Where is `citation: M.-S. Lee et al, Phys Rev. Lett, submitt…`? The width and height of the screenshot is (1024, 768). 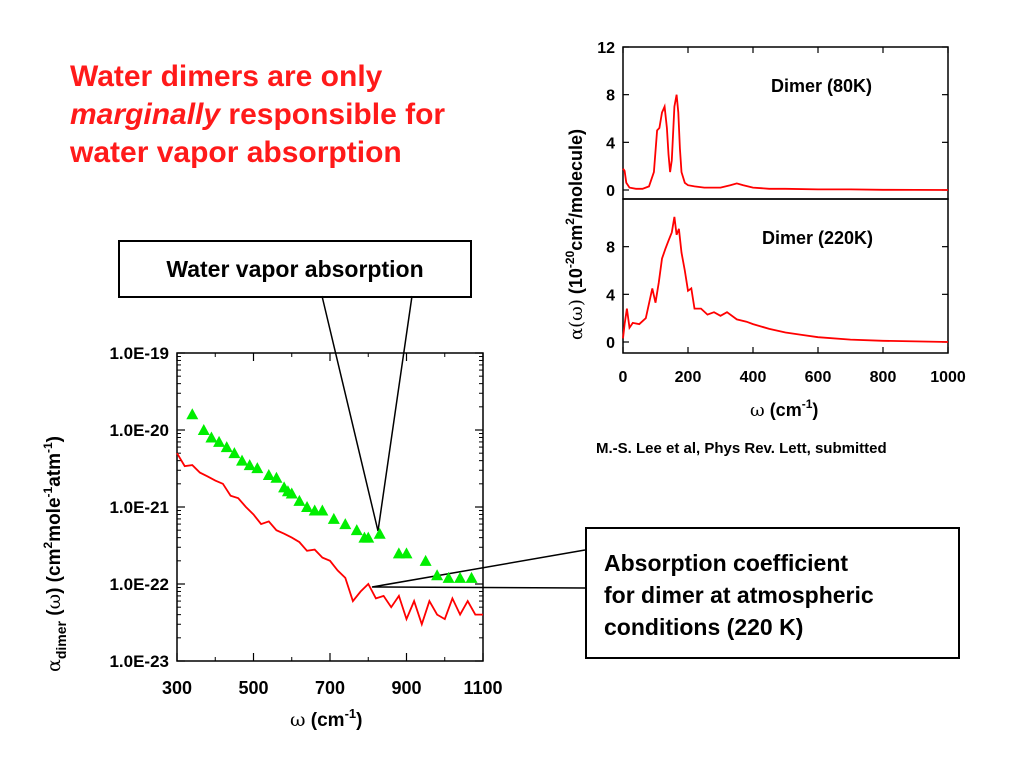 citation: M.-S. Lee et al, Phys Rev. Lett, submitt… is located at coordinates (741, 448).